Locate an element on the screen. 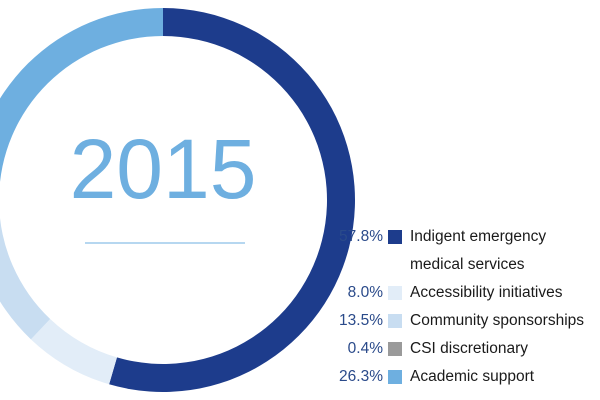 This screenshot has width=600, height=400. legend-label: Accessibility initiatives is located at coordinates (486, 292).